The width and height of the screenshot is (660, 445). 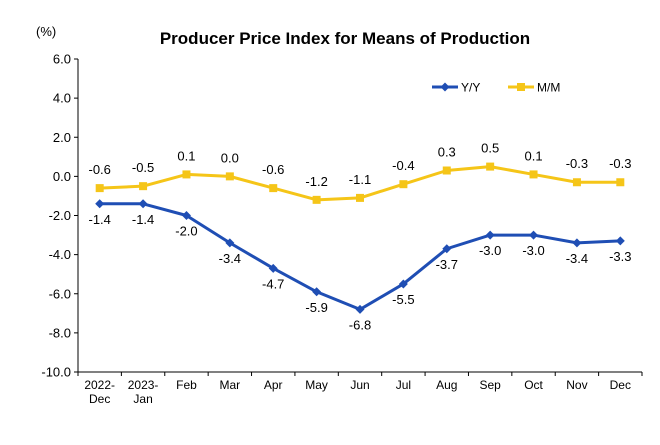 What do you see at coordinates (316, 181) in the screenshot?
I see `data-label: -1.2` at bounding box center [316, 181].